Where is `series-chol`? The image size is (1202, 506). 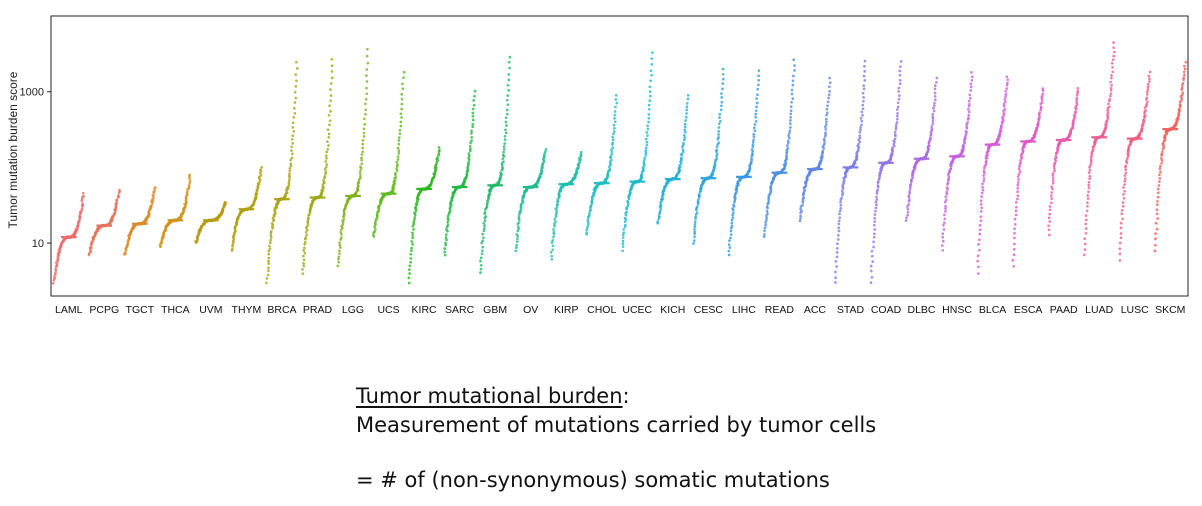
series-chol is located at coordinates (602, 165).